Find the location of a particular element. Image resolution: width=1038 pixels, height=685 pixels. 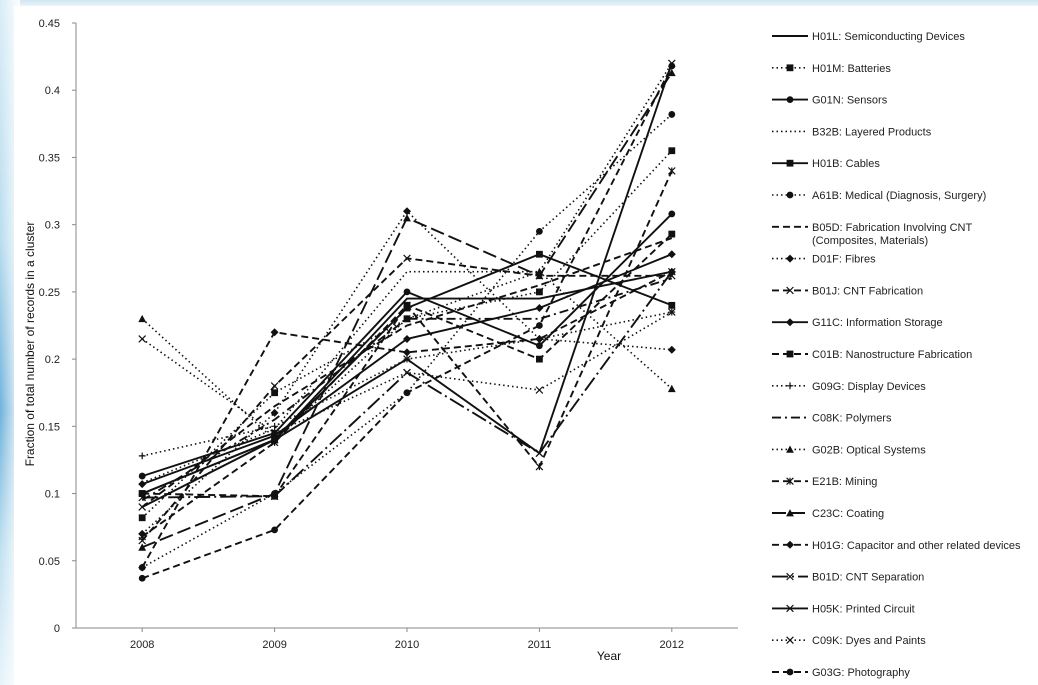

legend-label: H01B: Cables is located at coordinates (846, 164).